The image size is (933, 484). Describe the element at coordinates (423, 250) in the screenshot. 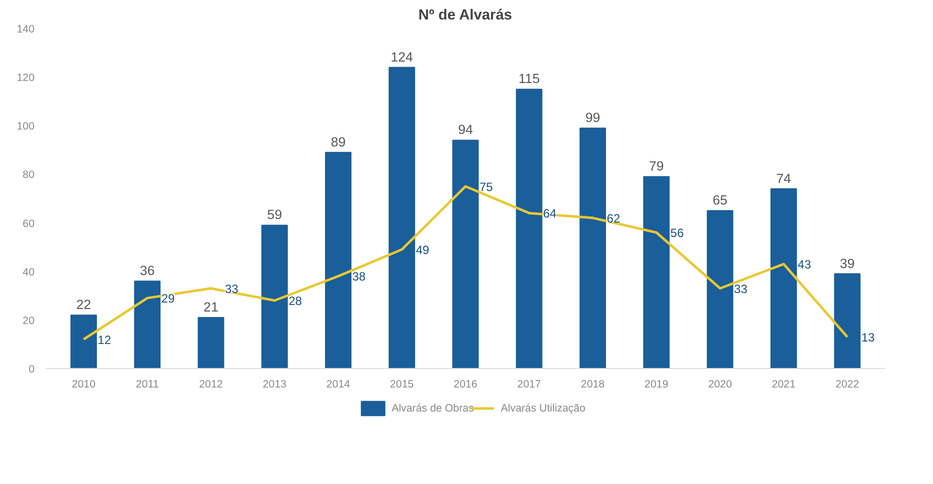

I see `data-label: 49` at that location.